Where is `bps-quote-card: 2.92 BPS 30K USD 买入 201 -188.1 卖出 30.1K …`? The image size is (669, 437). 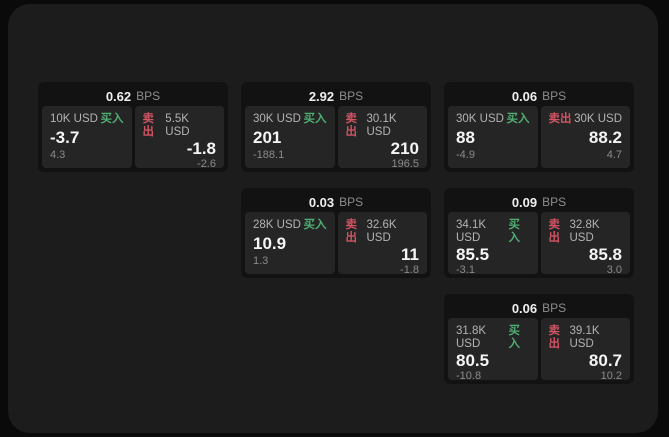
bps-quote-card: 2.92 BPS 30K USD 买入 201 -188.1 卖出 30.1K … is located at coordinates (336, 127).